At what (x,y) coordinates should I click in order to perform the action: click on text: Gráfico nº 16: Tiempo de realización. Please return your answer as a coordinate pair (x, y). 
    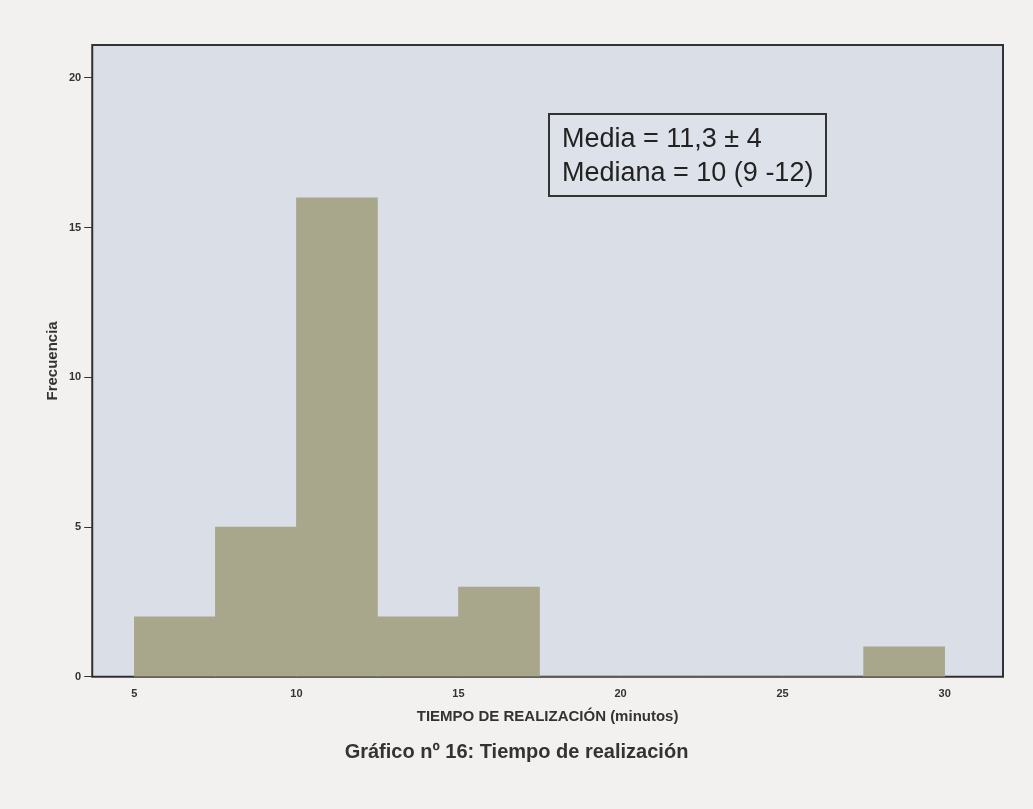
    Looking at the image, I should click on (516, 751).